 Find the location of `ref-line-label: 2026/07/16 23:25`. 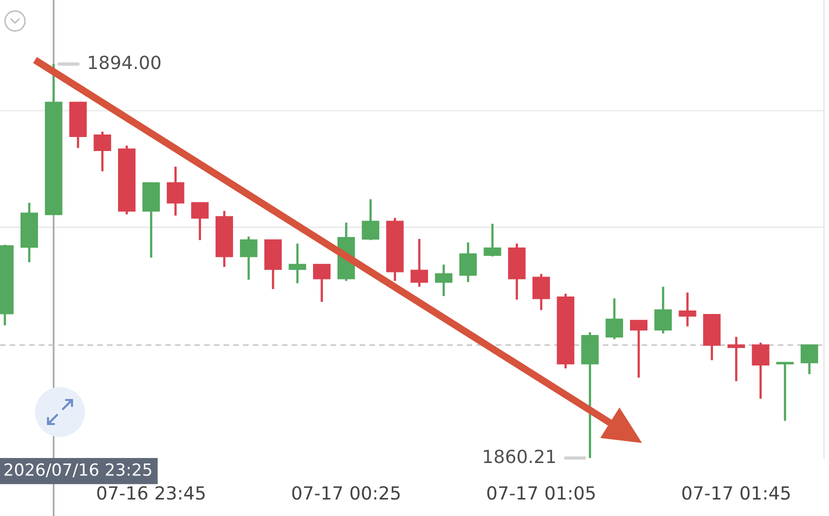

ref-line-label: 2026/07/16 23:25 is located at coordinates (78, 470).